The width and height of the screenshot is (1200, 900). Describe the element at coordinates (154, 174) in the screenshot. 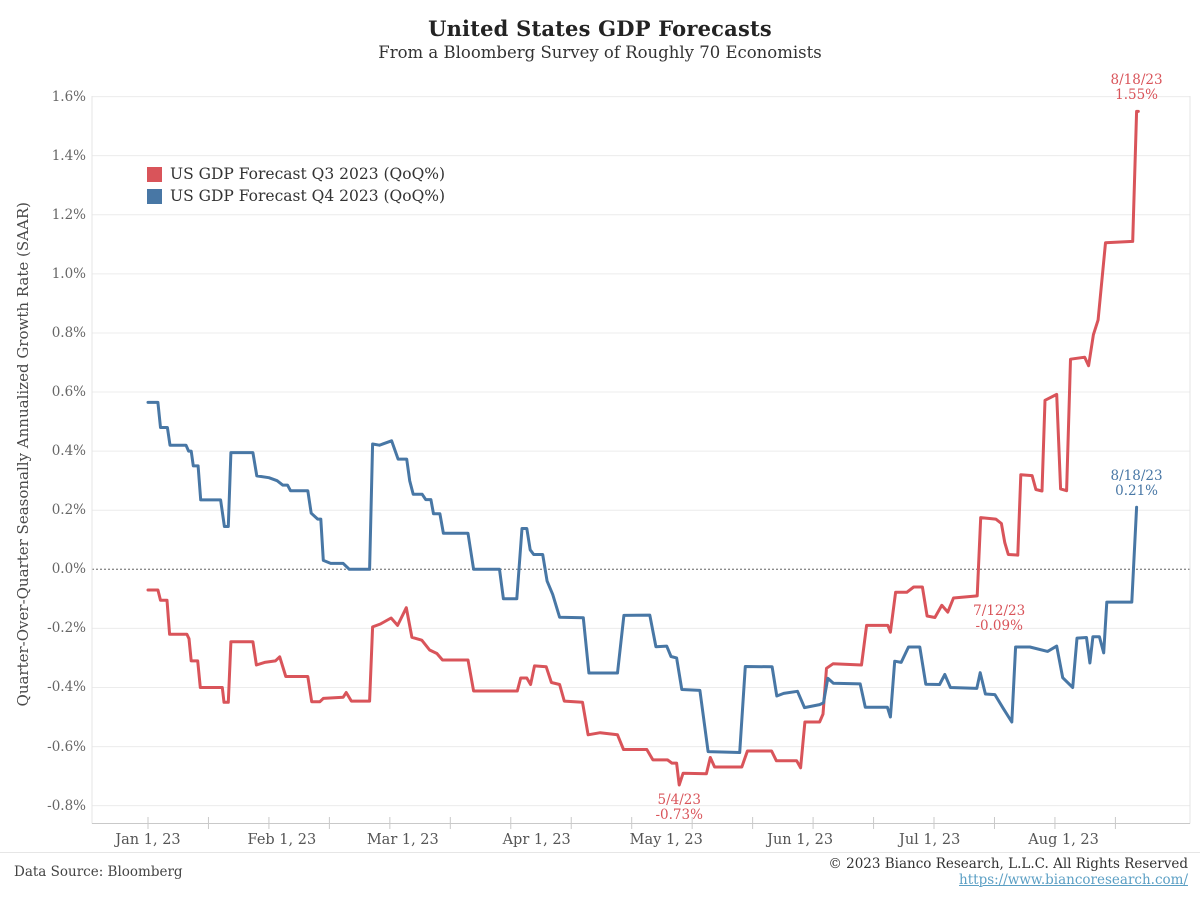

I see `legend-swatch-q3-icon` at that location.